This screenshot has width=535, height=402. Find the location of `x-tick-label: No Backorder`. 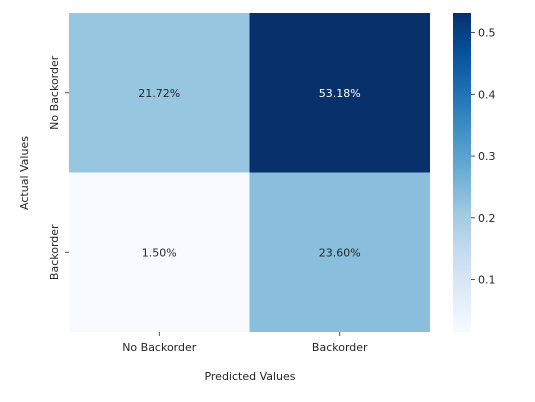

x-tick-label: No Backorder is located at coordinates (159, 347).